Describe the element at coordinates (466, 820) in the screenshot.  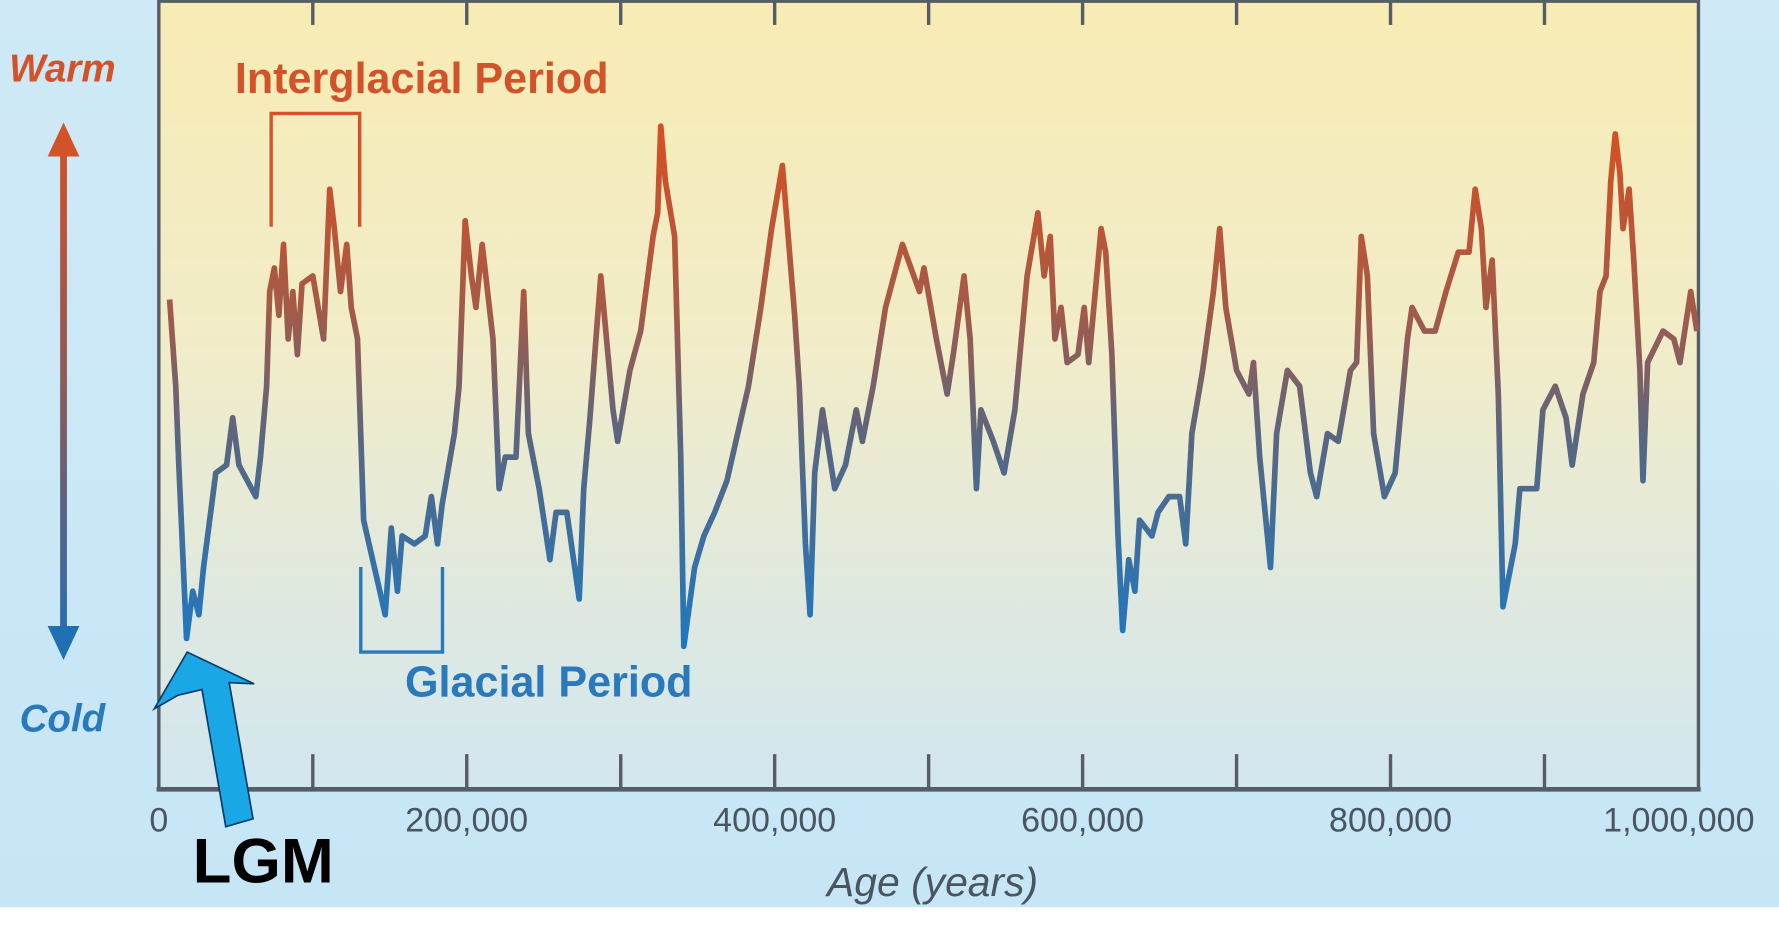
I see `x-tick-label: 200,000` at that location.